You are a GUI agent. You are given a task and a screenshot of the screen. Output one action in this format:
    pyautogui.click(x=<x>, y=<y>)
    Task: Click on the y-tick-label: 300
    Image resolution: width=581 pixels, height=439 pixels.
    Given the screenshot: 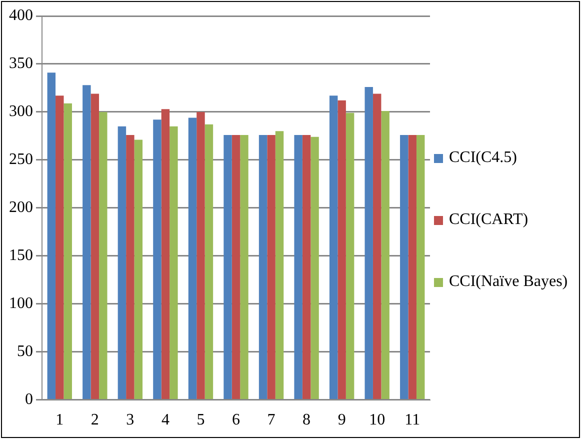 What is the action you would take?
    pyautogui.click(x=21, y=111)
    